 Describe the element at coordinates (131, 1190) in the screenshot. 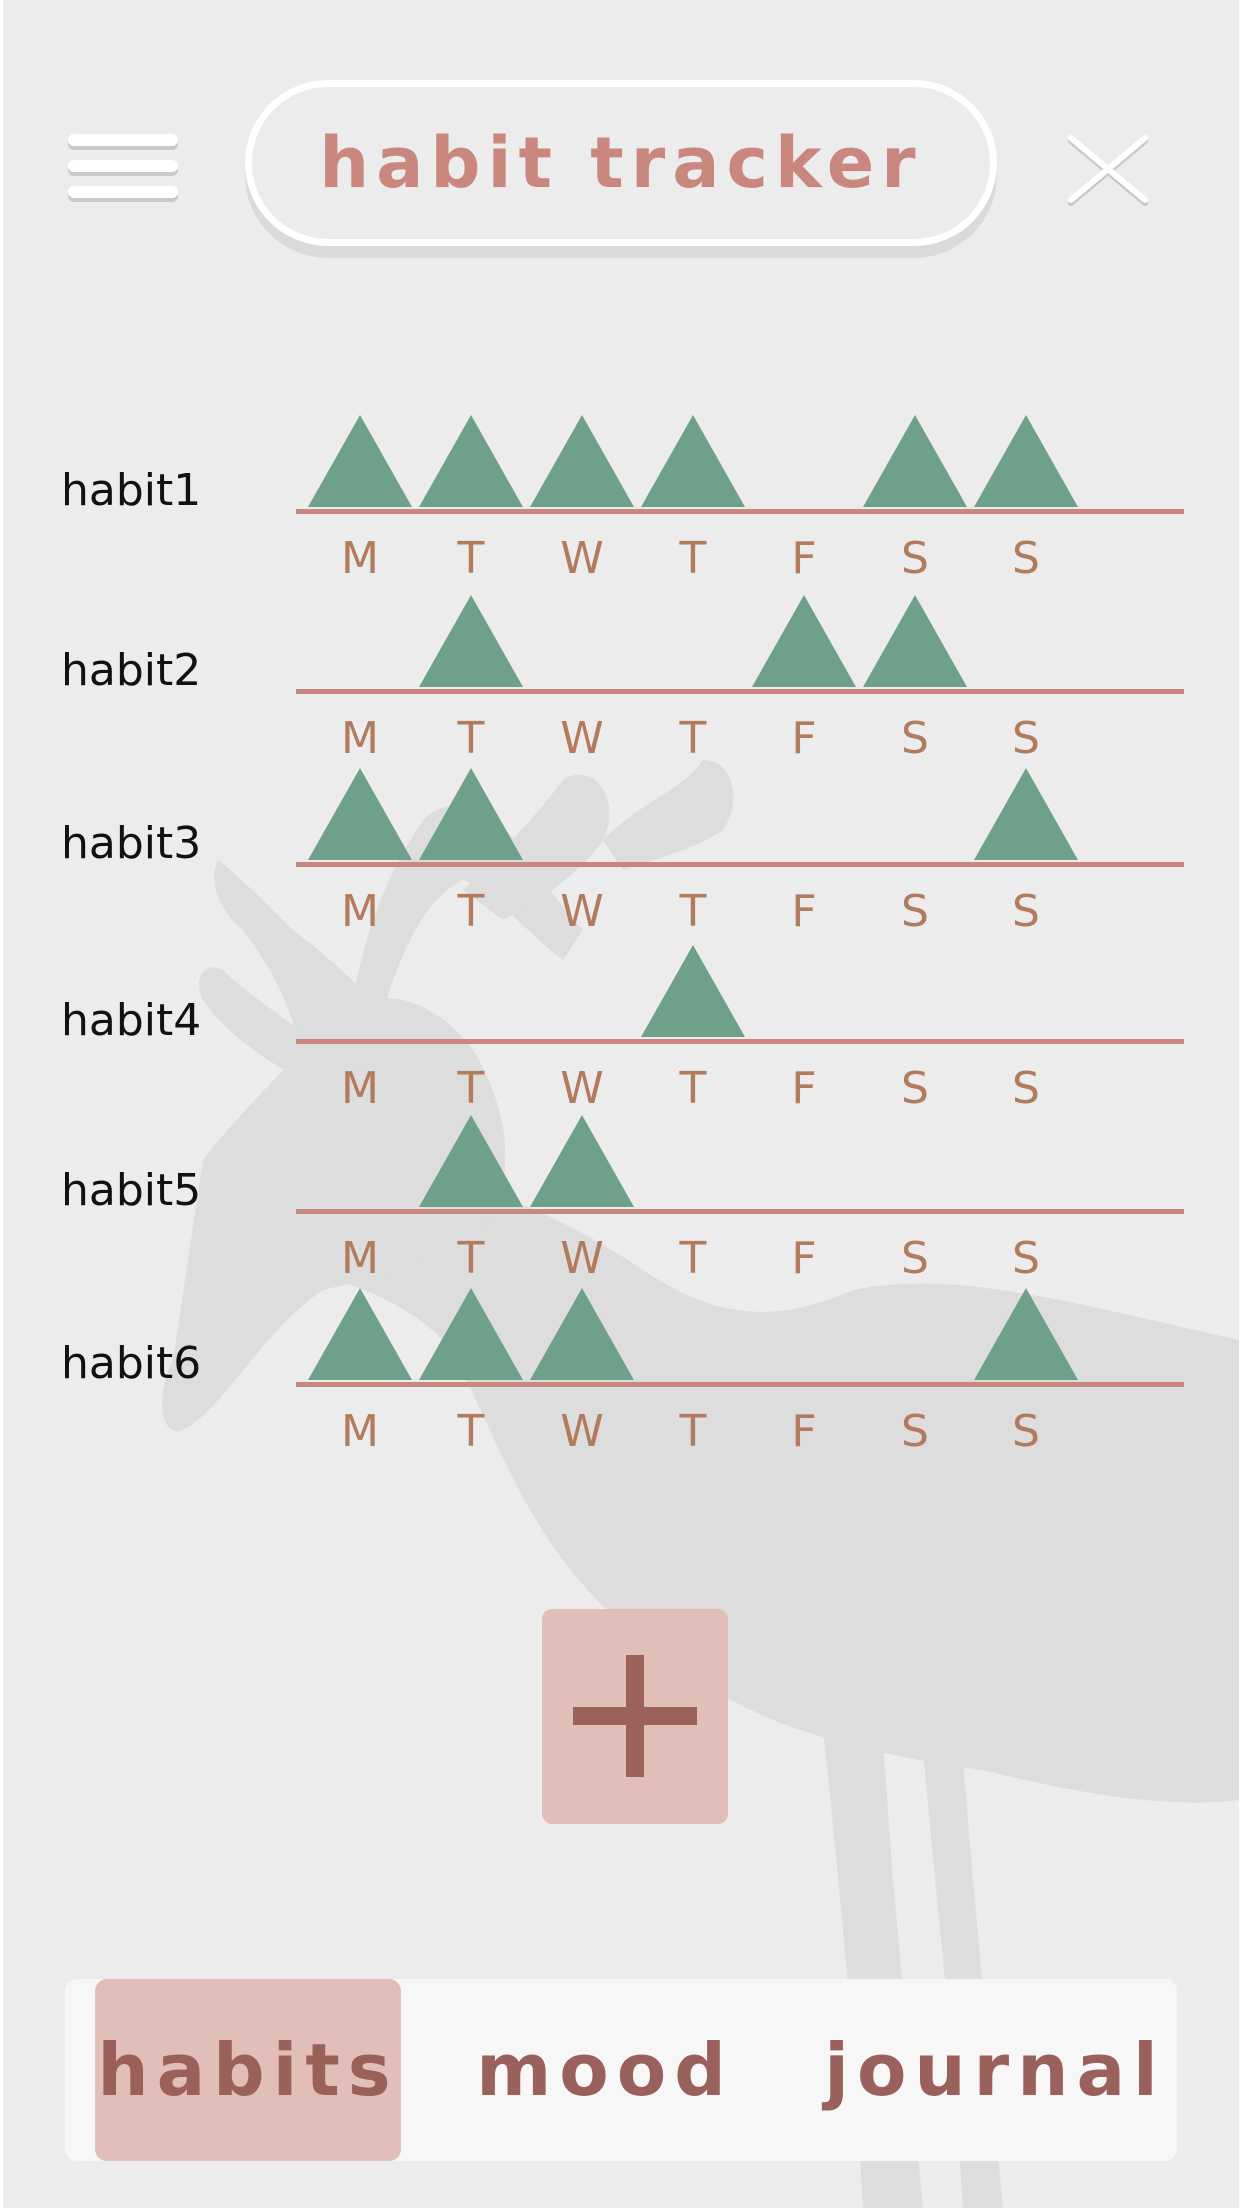

I see `habit-name: habit5` at that location.